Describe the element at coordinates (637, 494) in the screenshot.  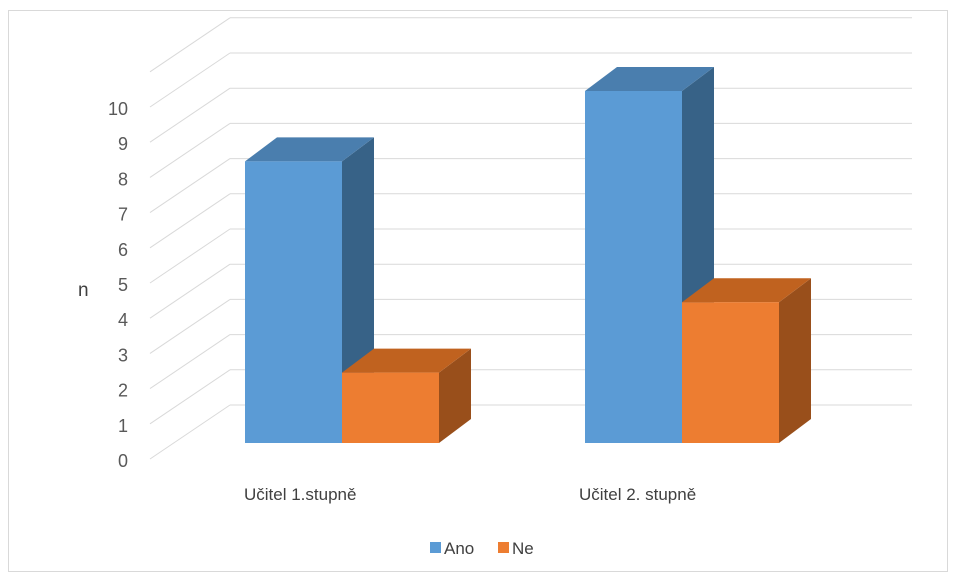
I see `x-category-label: Učitel 2. stupně` at that location.